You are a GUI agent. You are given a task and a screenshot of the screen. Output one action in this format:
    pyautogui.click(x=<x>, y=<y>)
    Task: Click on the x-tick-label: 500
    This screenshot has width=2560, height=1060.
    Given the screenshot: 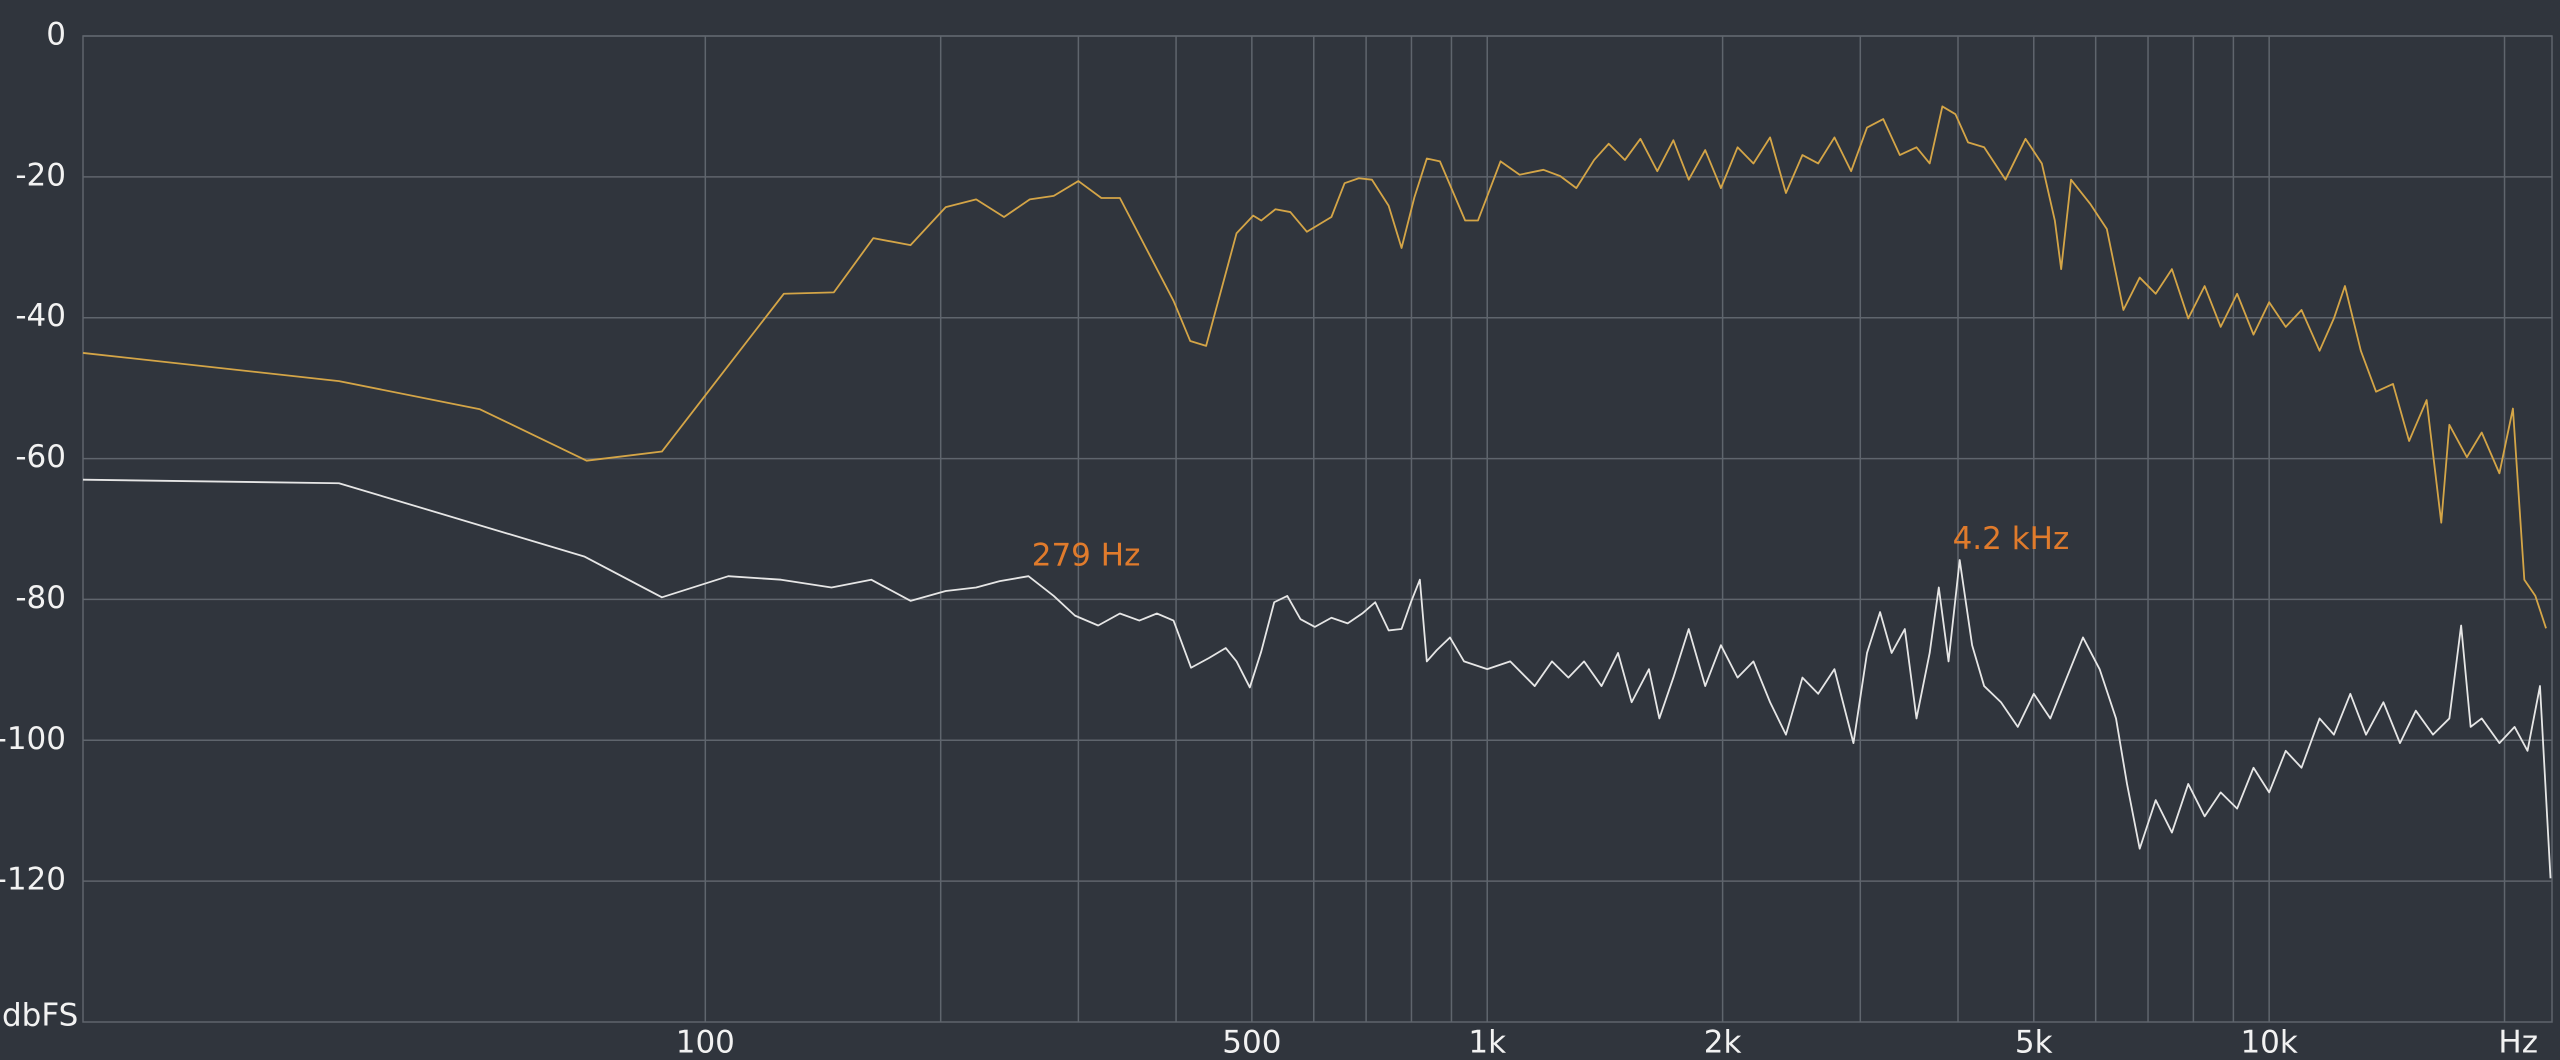 What is the action you would take?
    pyautogui.click(x=1251, y=1042)
    